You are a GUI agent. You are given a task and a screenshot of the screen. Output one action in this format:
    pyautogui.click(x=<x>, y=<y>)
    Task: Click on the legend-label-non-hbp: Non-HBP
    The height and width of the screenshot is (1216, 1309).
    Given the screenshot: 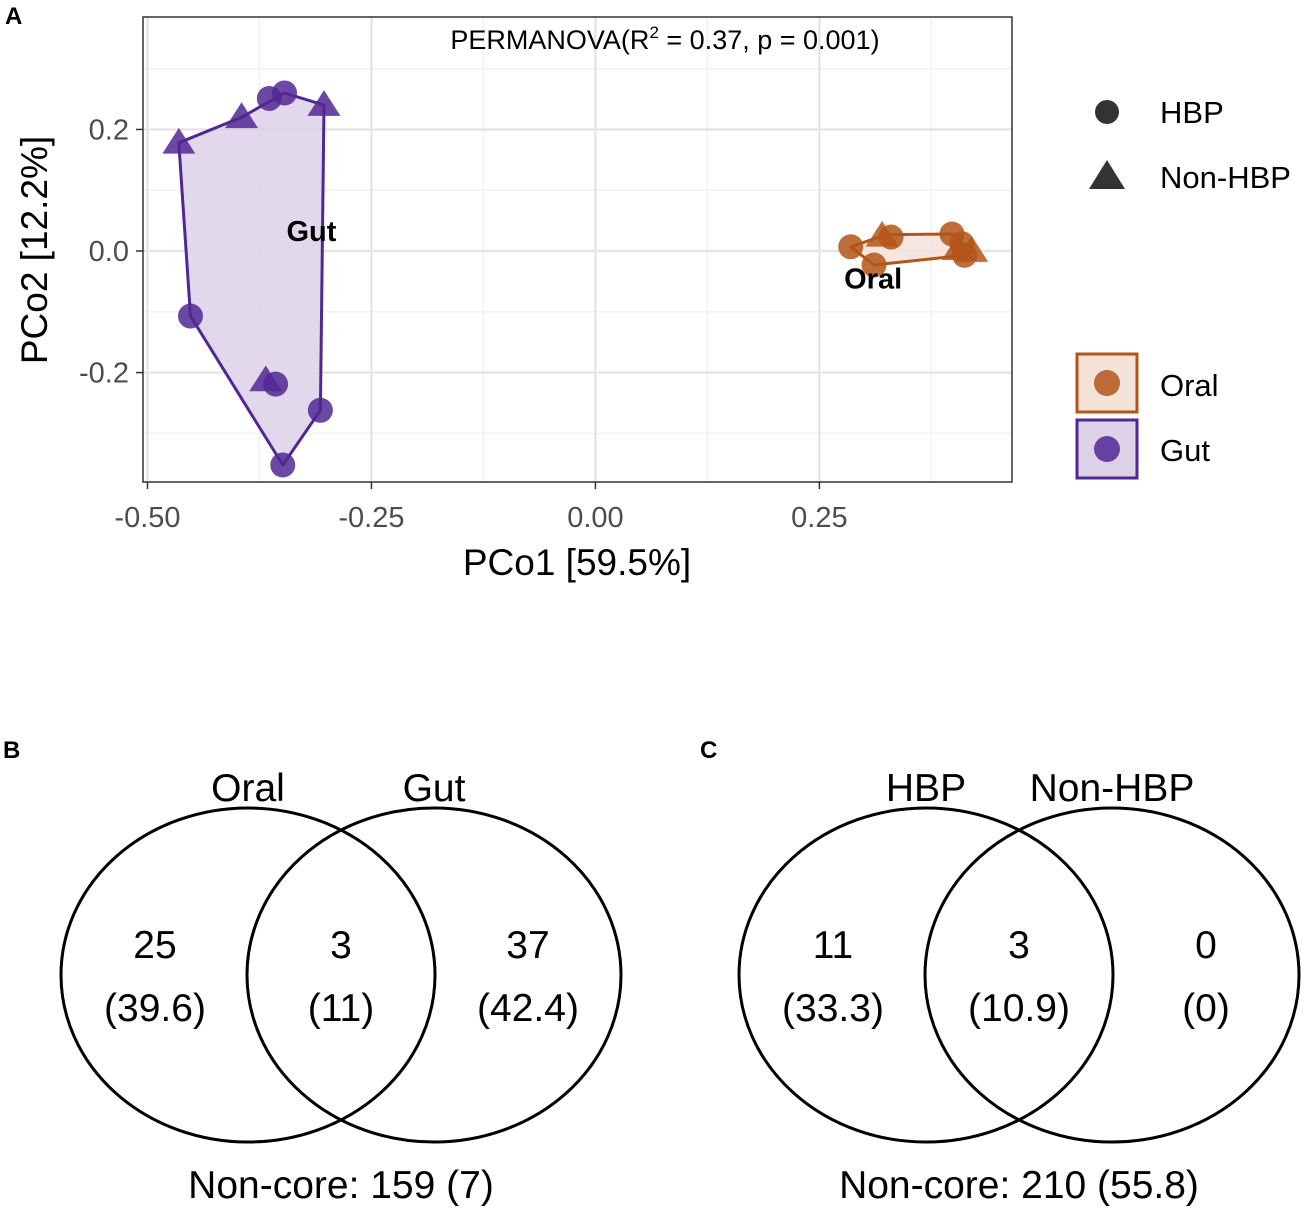 What is the action you would take?
    pyautogui.click(x=1225, y=177)
    